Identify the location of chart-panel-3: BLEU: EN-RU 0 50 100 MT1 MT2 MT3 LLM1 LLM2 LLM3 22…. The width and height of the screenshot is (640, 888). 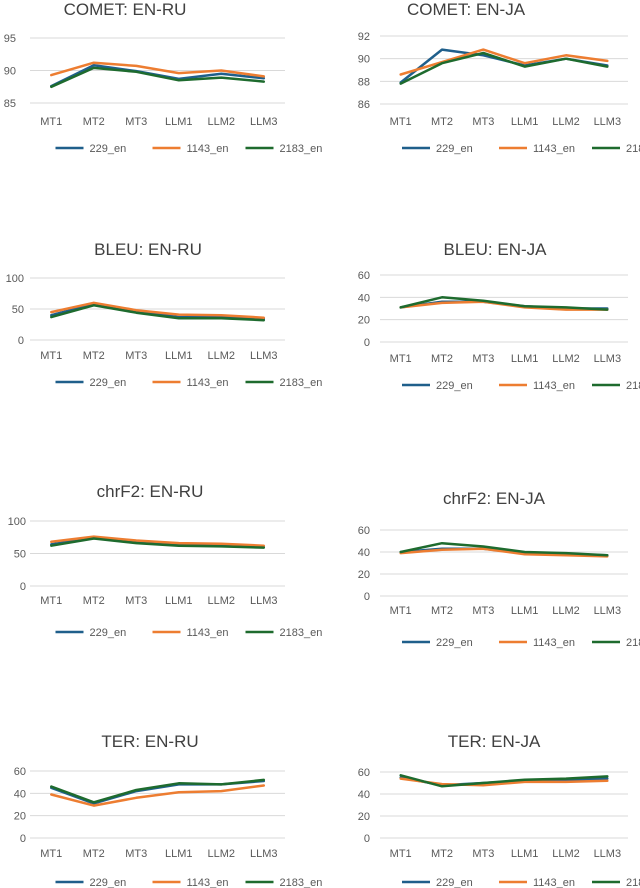
(164, 314).